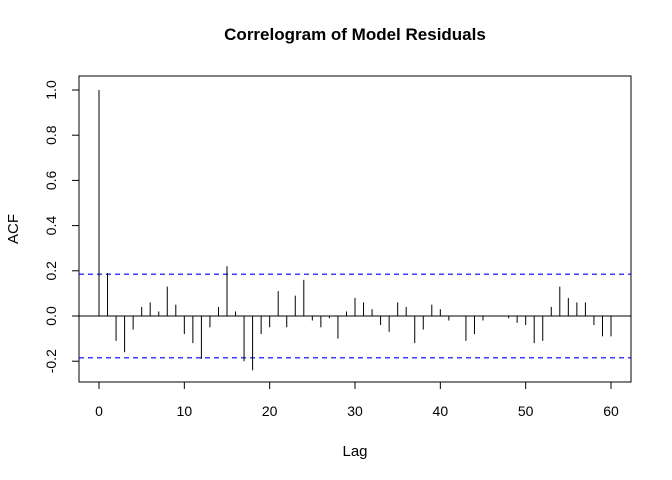 The height and width of the screenshot is (480, 672). Describe the element at coordinates (270, 411) in the screenshot. I see `x-tick-label: 20` at that location.